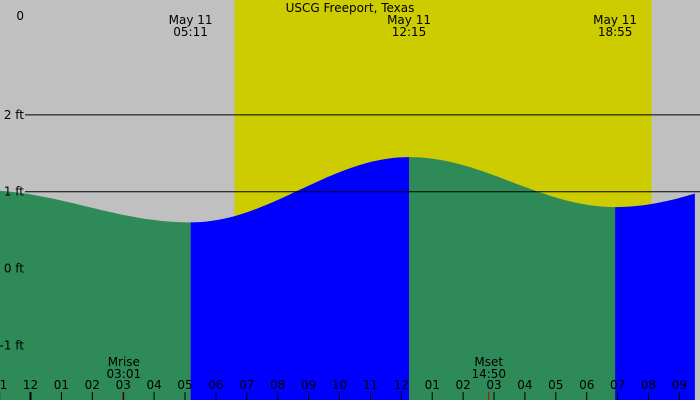  What do you see at coordinates (14, 115) in the screenshot?
I see `y-tick-label: 2 ft` at bounding box center [14, 115].